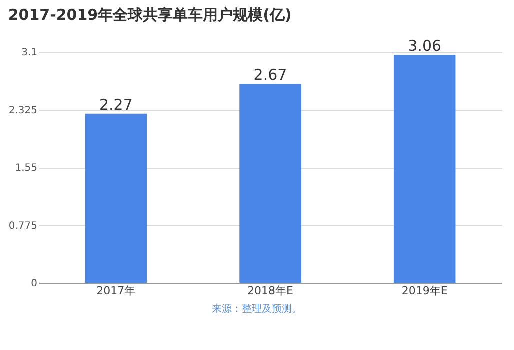 This screenshot has height=350, width=514. Describe the element at coordinates (23, 226) in the screenshot. I see `y-tick-label: 0.775` at that location.